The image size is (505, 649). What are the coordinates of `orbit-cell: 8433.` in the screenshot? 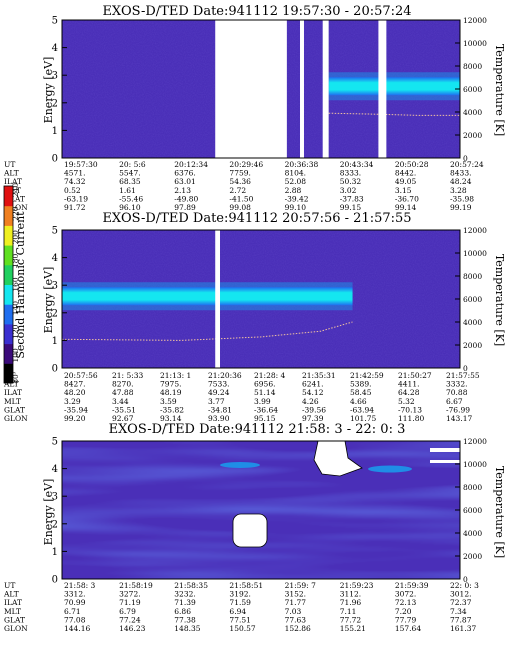 It's located at (460, 173).